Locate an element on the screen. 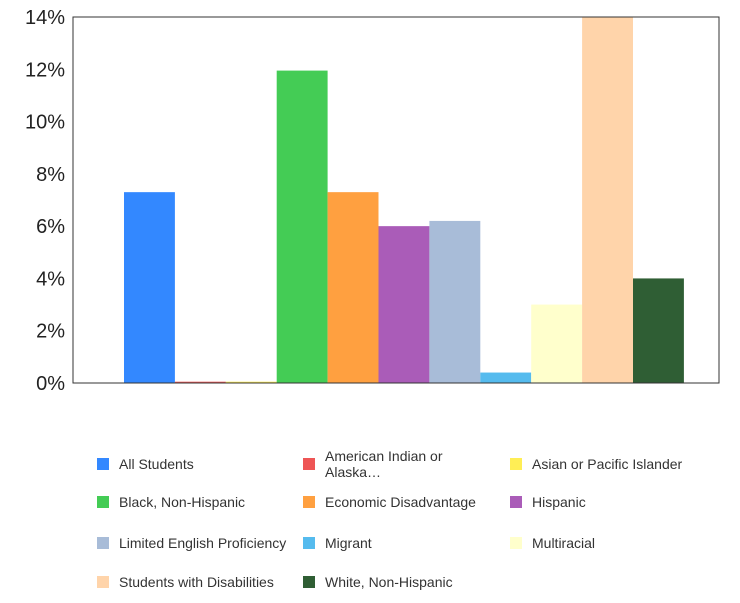 The image size is (740, 603). legend-item: Economic Disadvantage is located at coordinates (389, 502).